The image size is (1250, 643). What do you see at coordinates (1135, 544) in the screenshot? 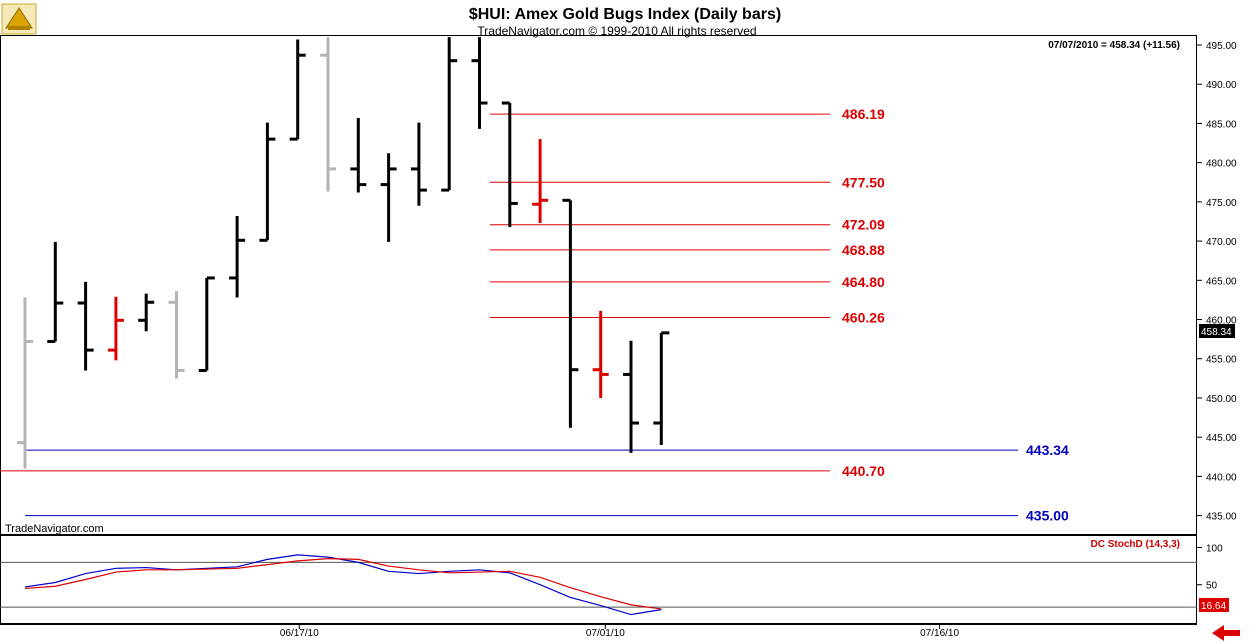
I see `stochastic-title: DC StochD (14,3,3)` at bounding box center [1135, 544].